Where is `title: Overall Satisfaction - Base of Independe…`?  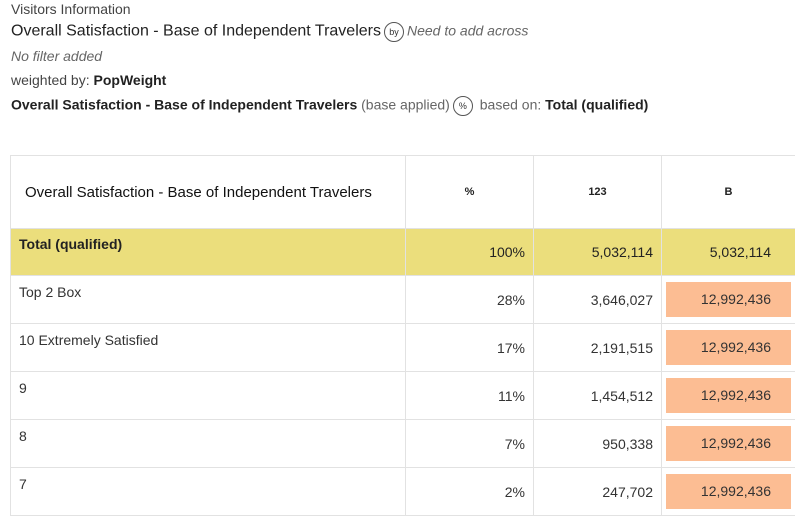
title: Overall Satisfaction - Base of Independe… is located at coordinates (196, 31).